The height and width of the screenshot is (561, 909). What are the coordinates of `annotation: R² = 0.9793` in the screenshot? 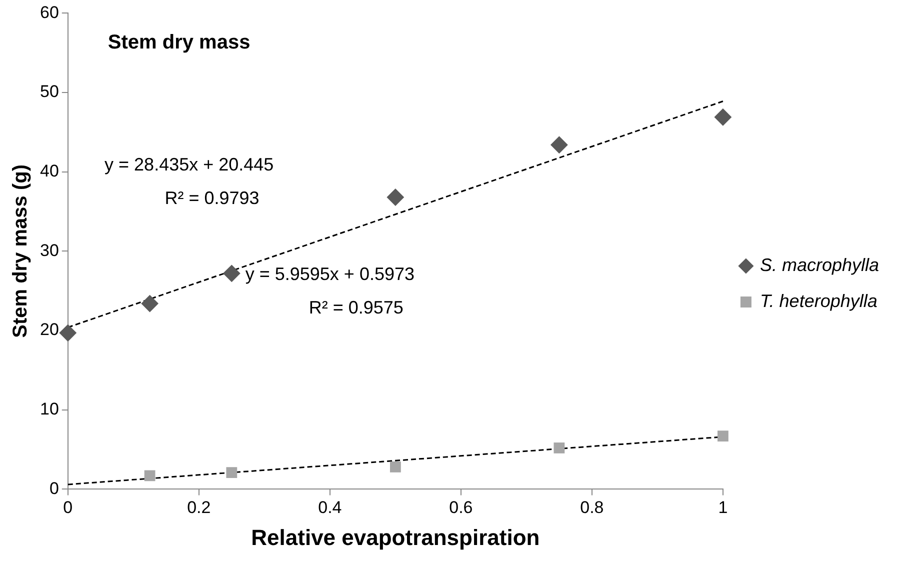 It's located at (212, 198).